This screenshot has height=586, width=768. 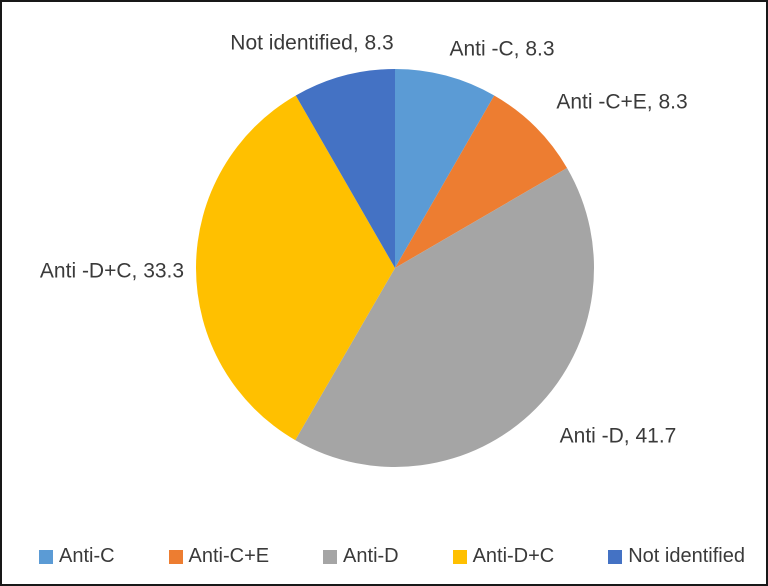 I want to click on data-label-anti-d-c: Anti -D+C, 33.3, so click(x=112, y=271).